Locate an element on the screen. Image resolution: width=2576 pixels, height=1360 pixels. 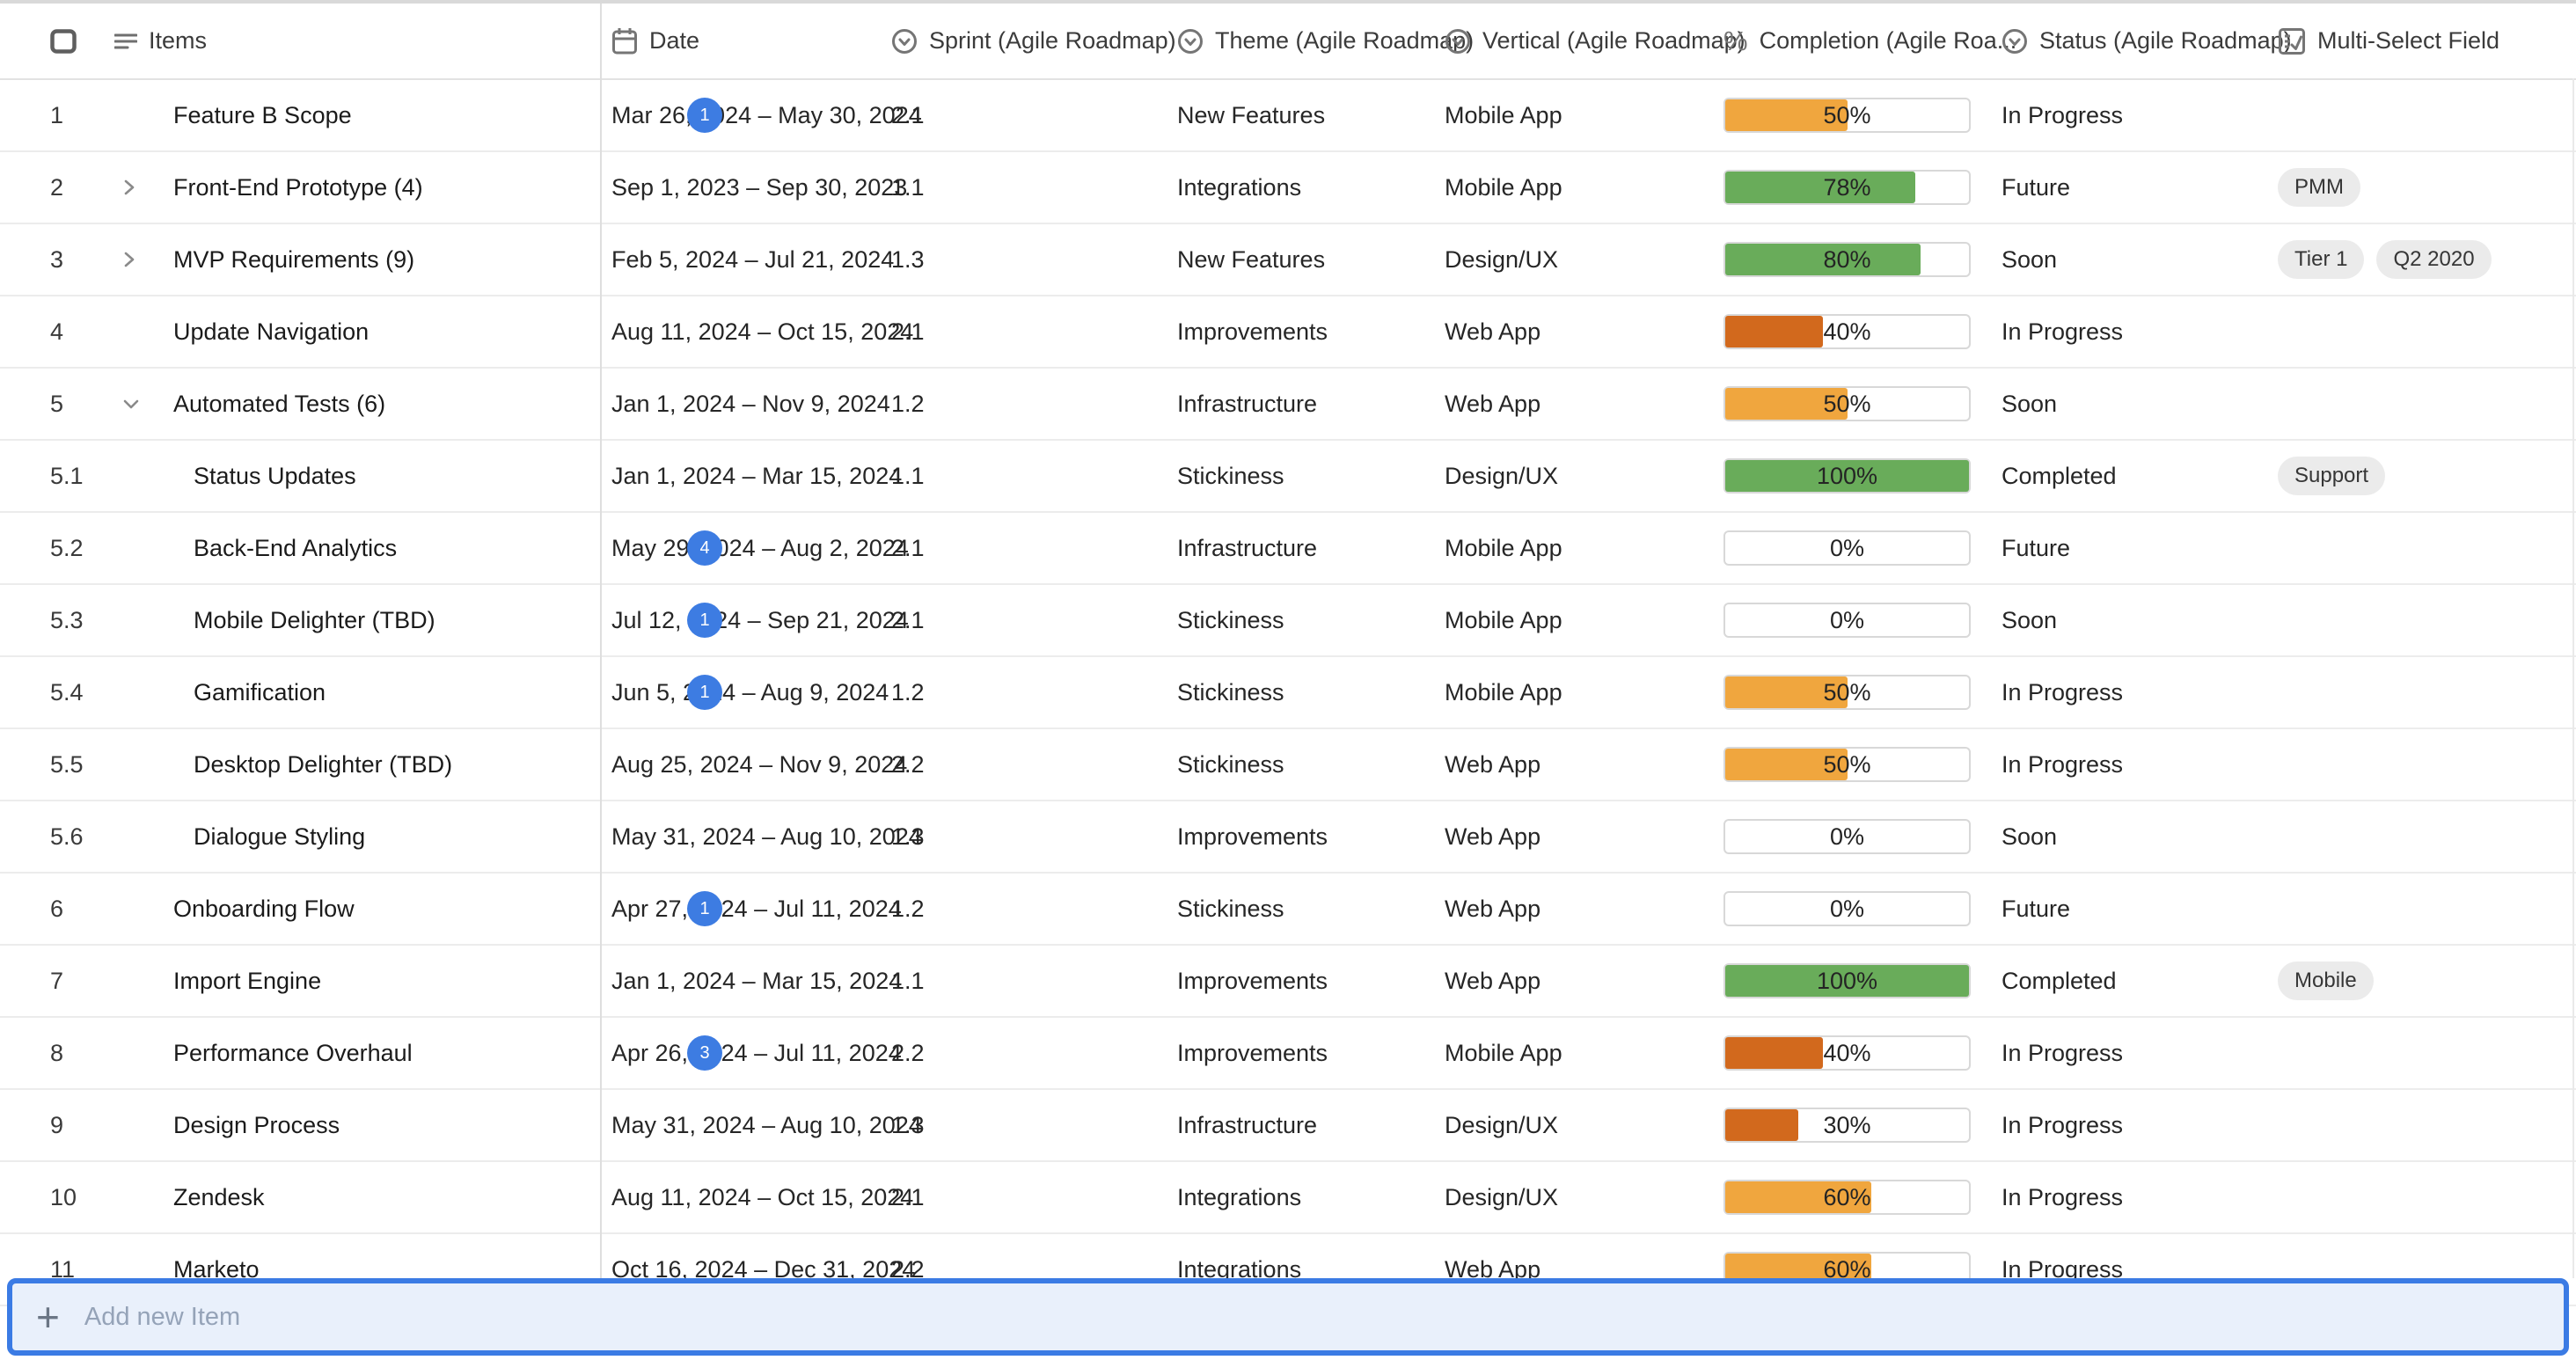
completion-cell: 60% is located at coordinates (1862, 1197).